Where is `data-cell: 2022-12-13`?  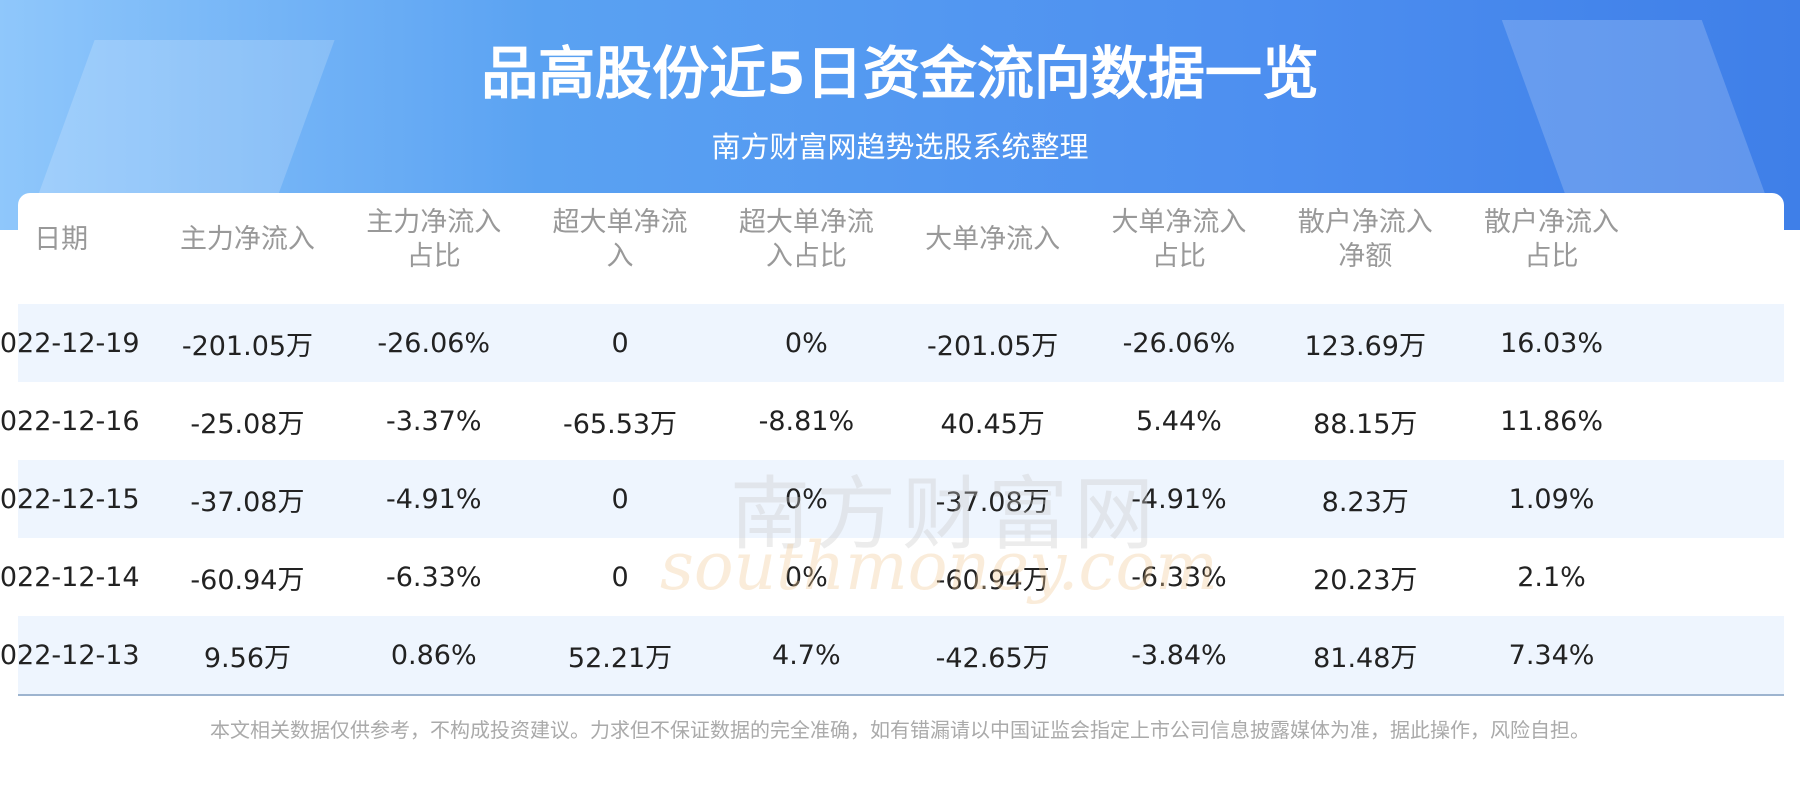
data-cell: 2022-12-13 is located at coordinates (70, 655).